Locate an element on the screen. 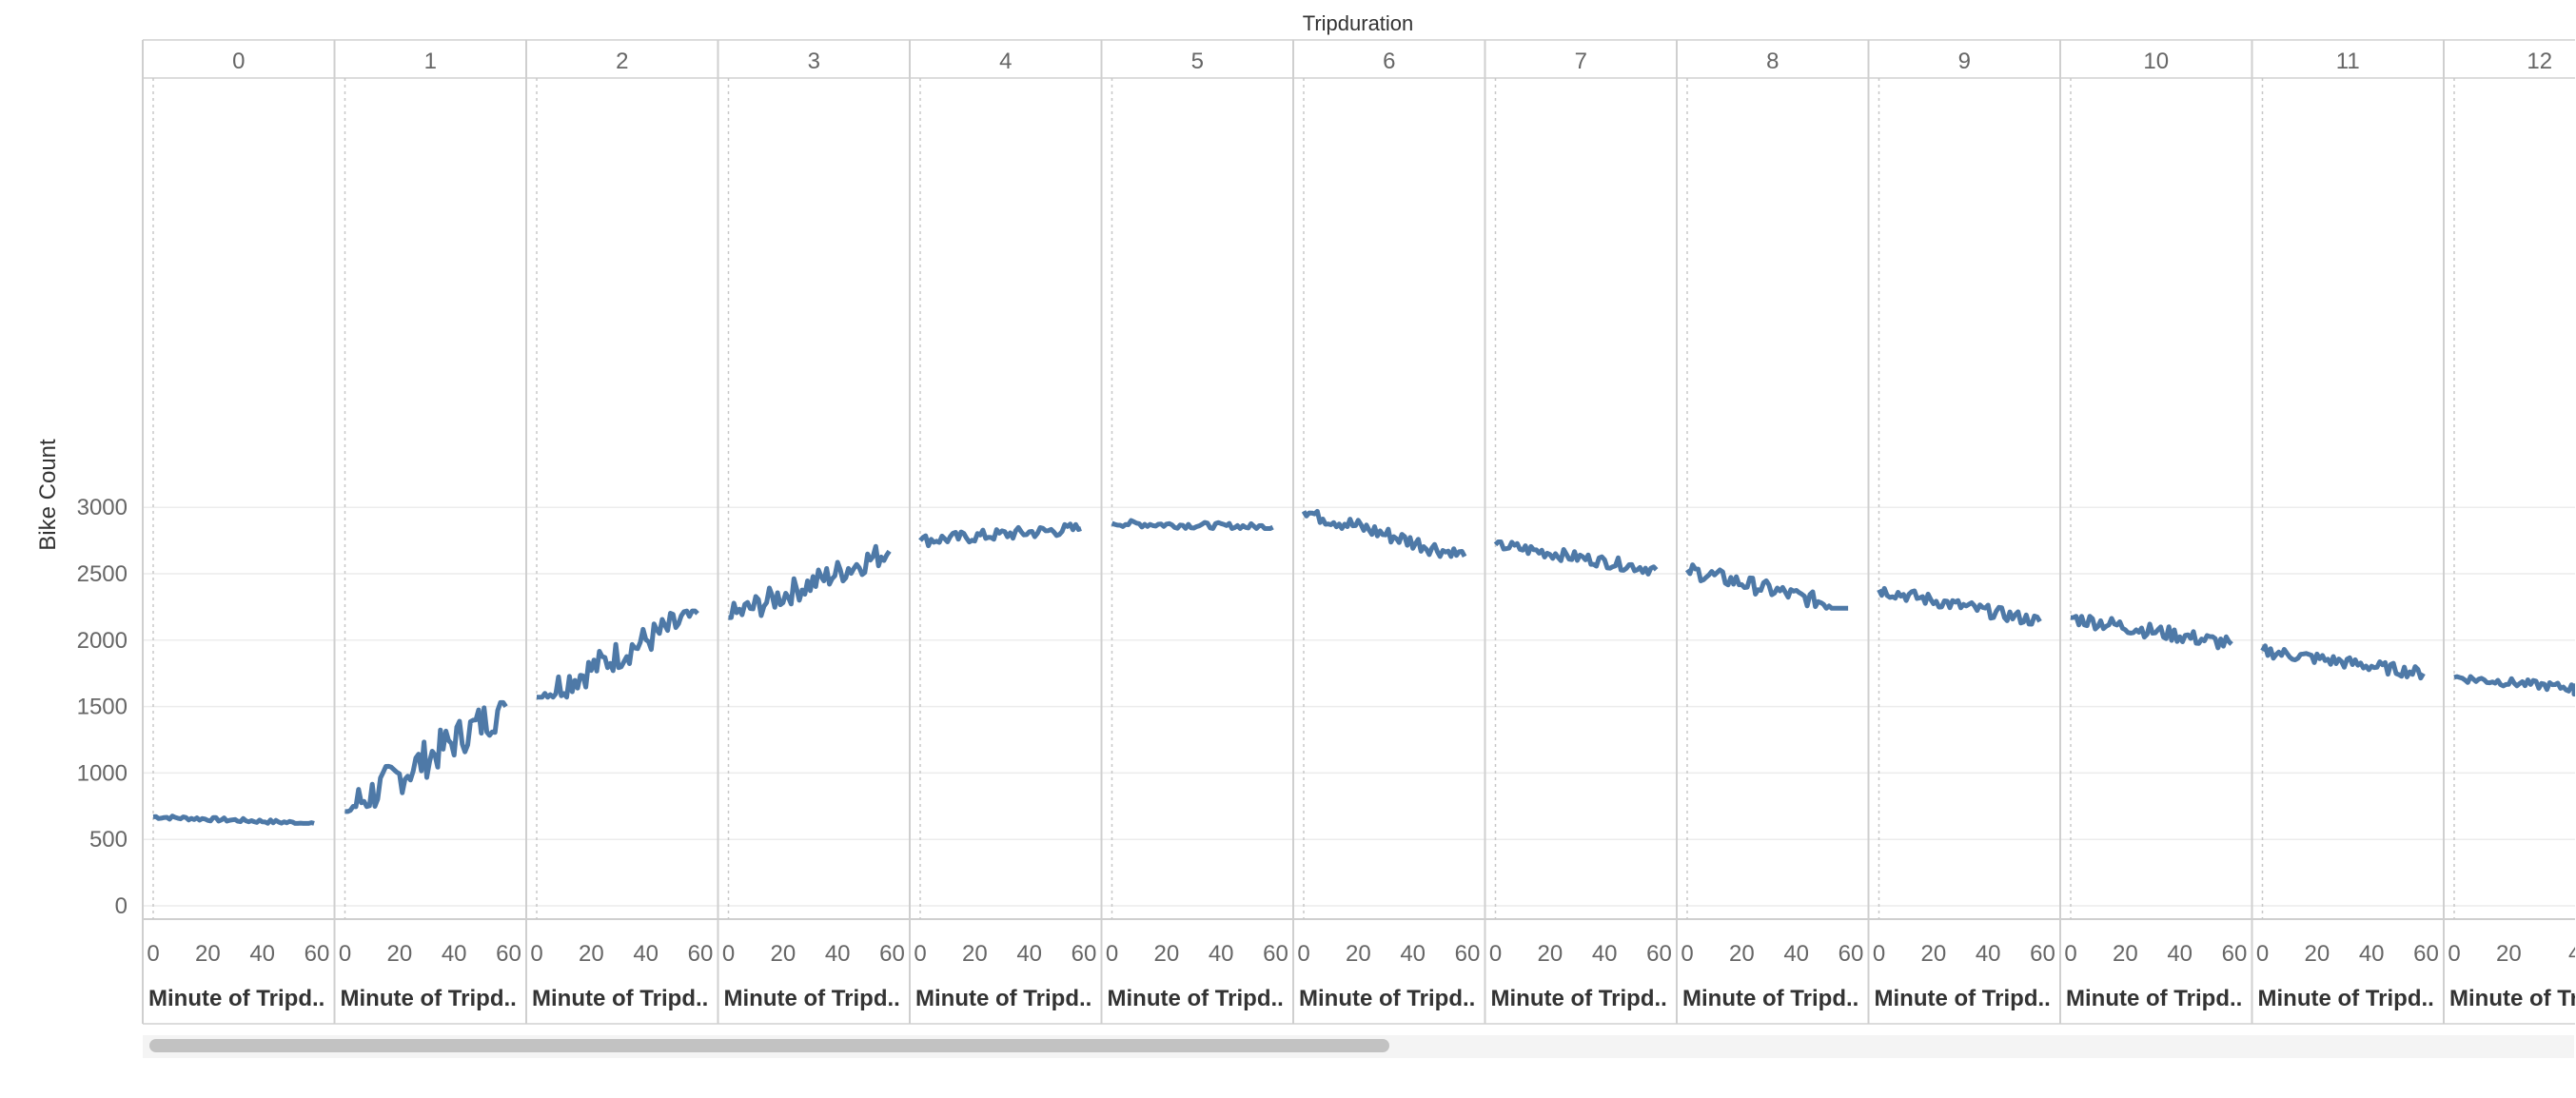 This screenshot has width=2576, height=1098. pane-header-5: 5 is located at coordinates (1197, 61).